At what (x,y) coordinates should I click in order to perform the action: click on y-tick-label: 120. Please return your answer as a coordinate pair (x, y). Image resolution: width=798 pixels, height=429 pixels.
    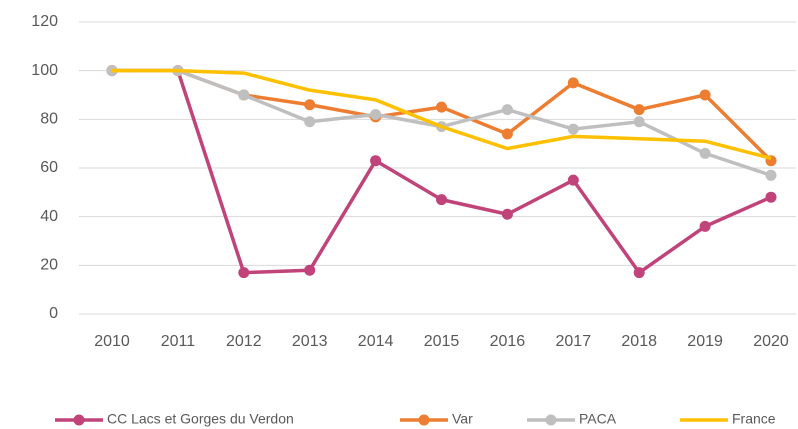
    Looking at the image, I should click on (44, 21).